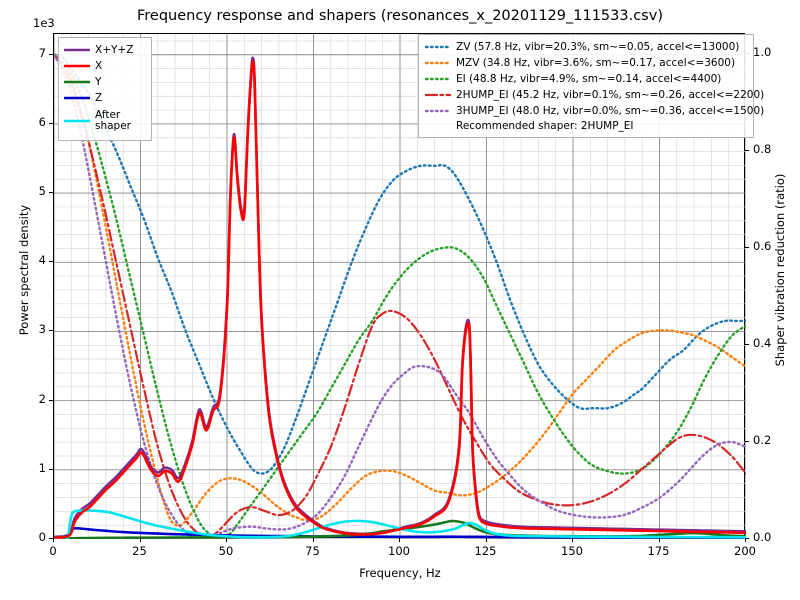  Describe the element at coordinates (105, 82) in the screenshot. I see `legend-item-y: Y` at that location.